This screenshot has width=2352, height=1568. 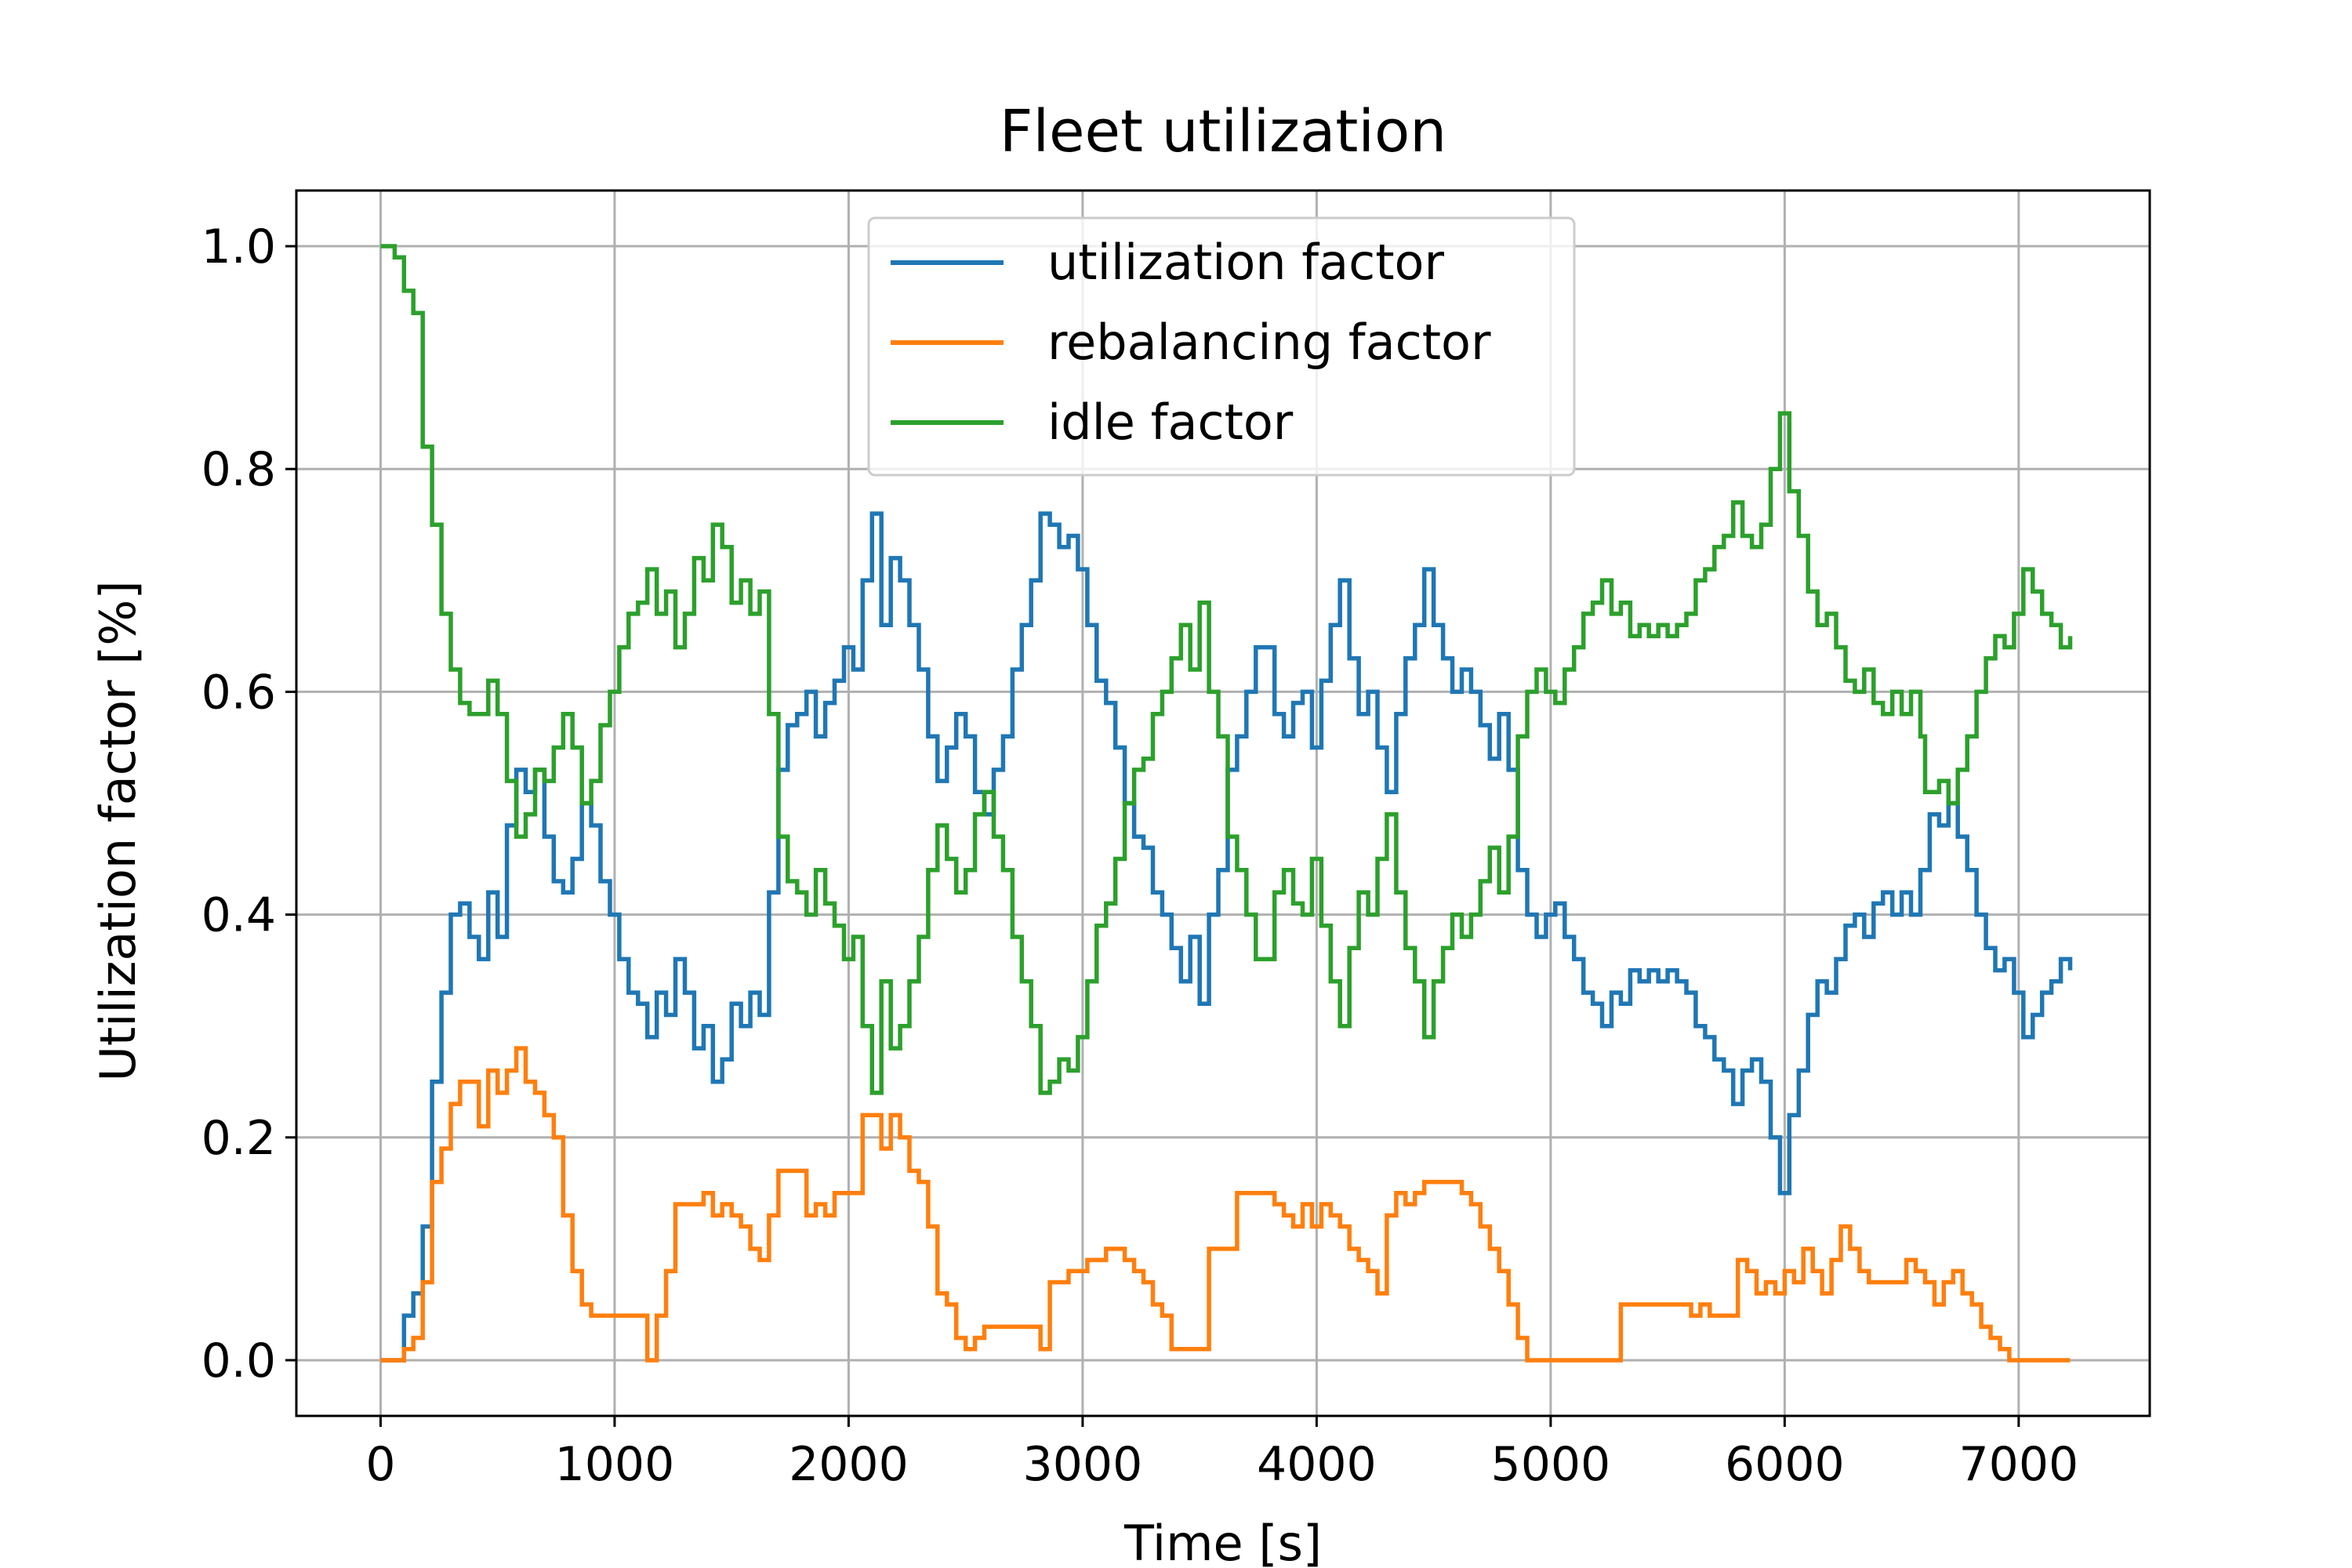 I want to click on y-tick-label: 0.2, so click(x=239, y=1138).